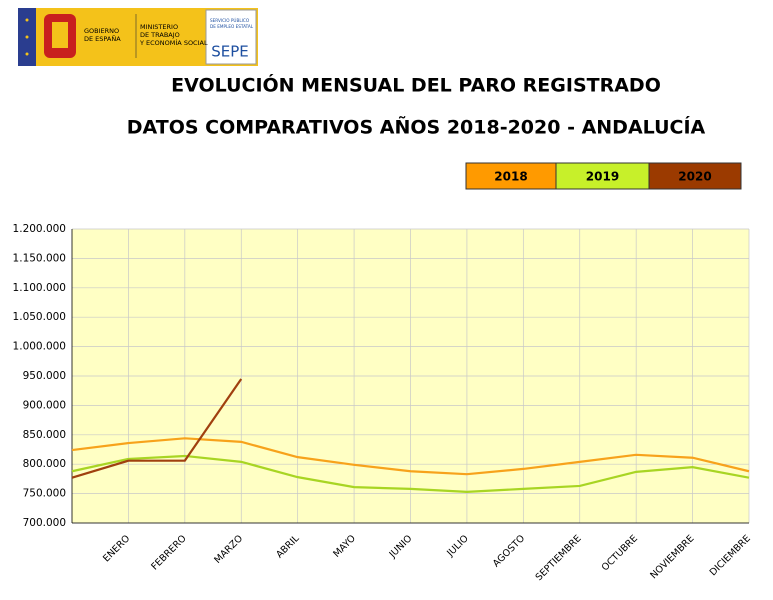 Image resolution: width=773 pixels, height=600 pixels. I want to click on sepe-logo: SEPE, so click(230, 52).